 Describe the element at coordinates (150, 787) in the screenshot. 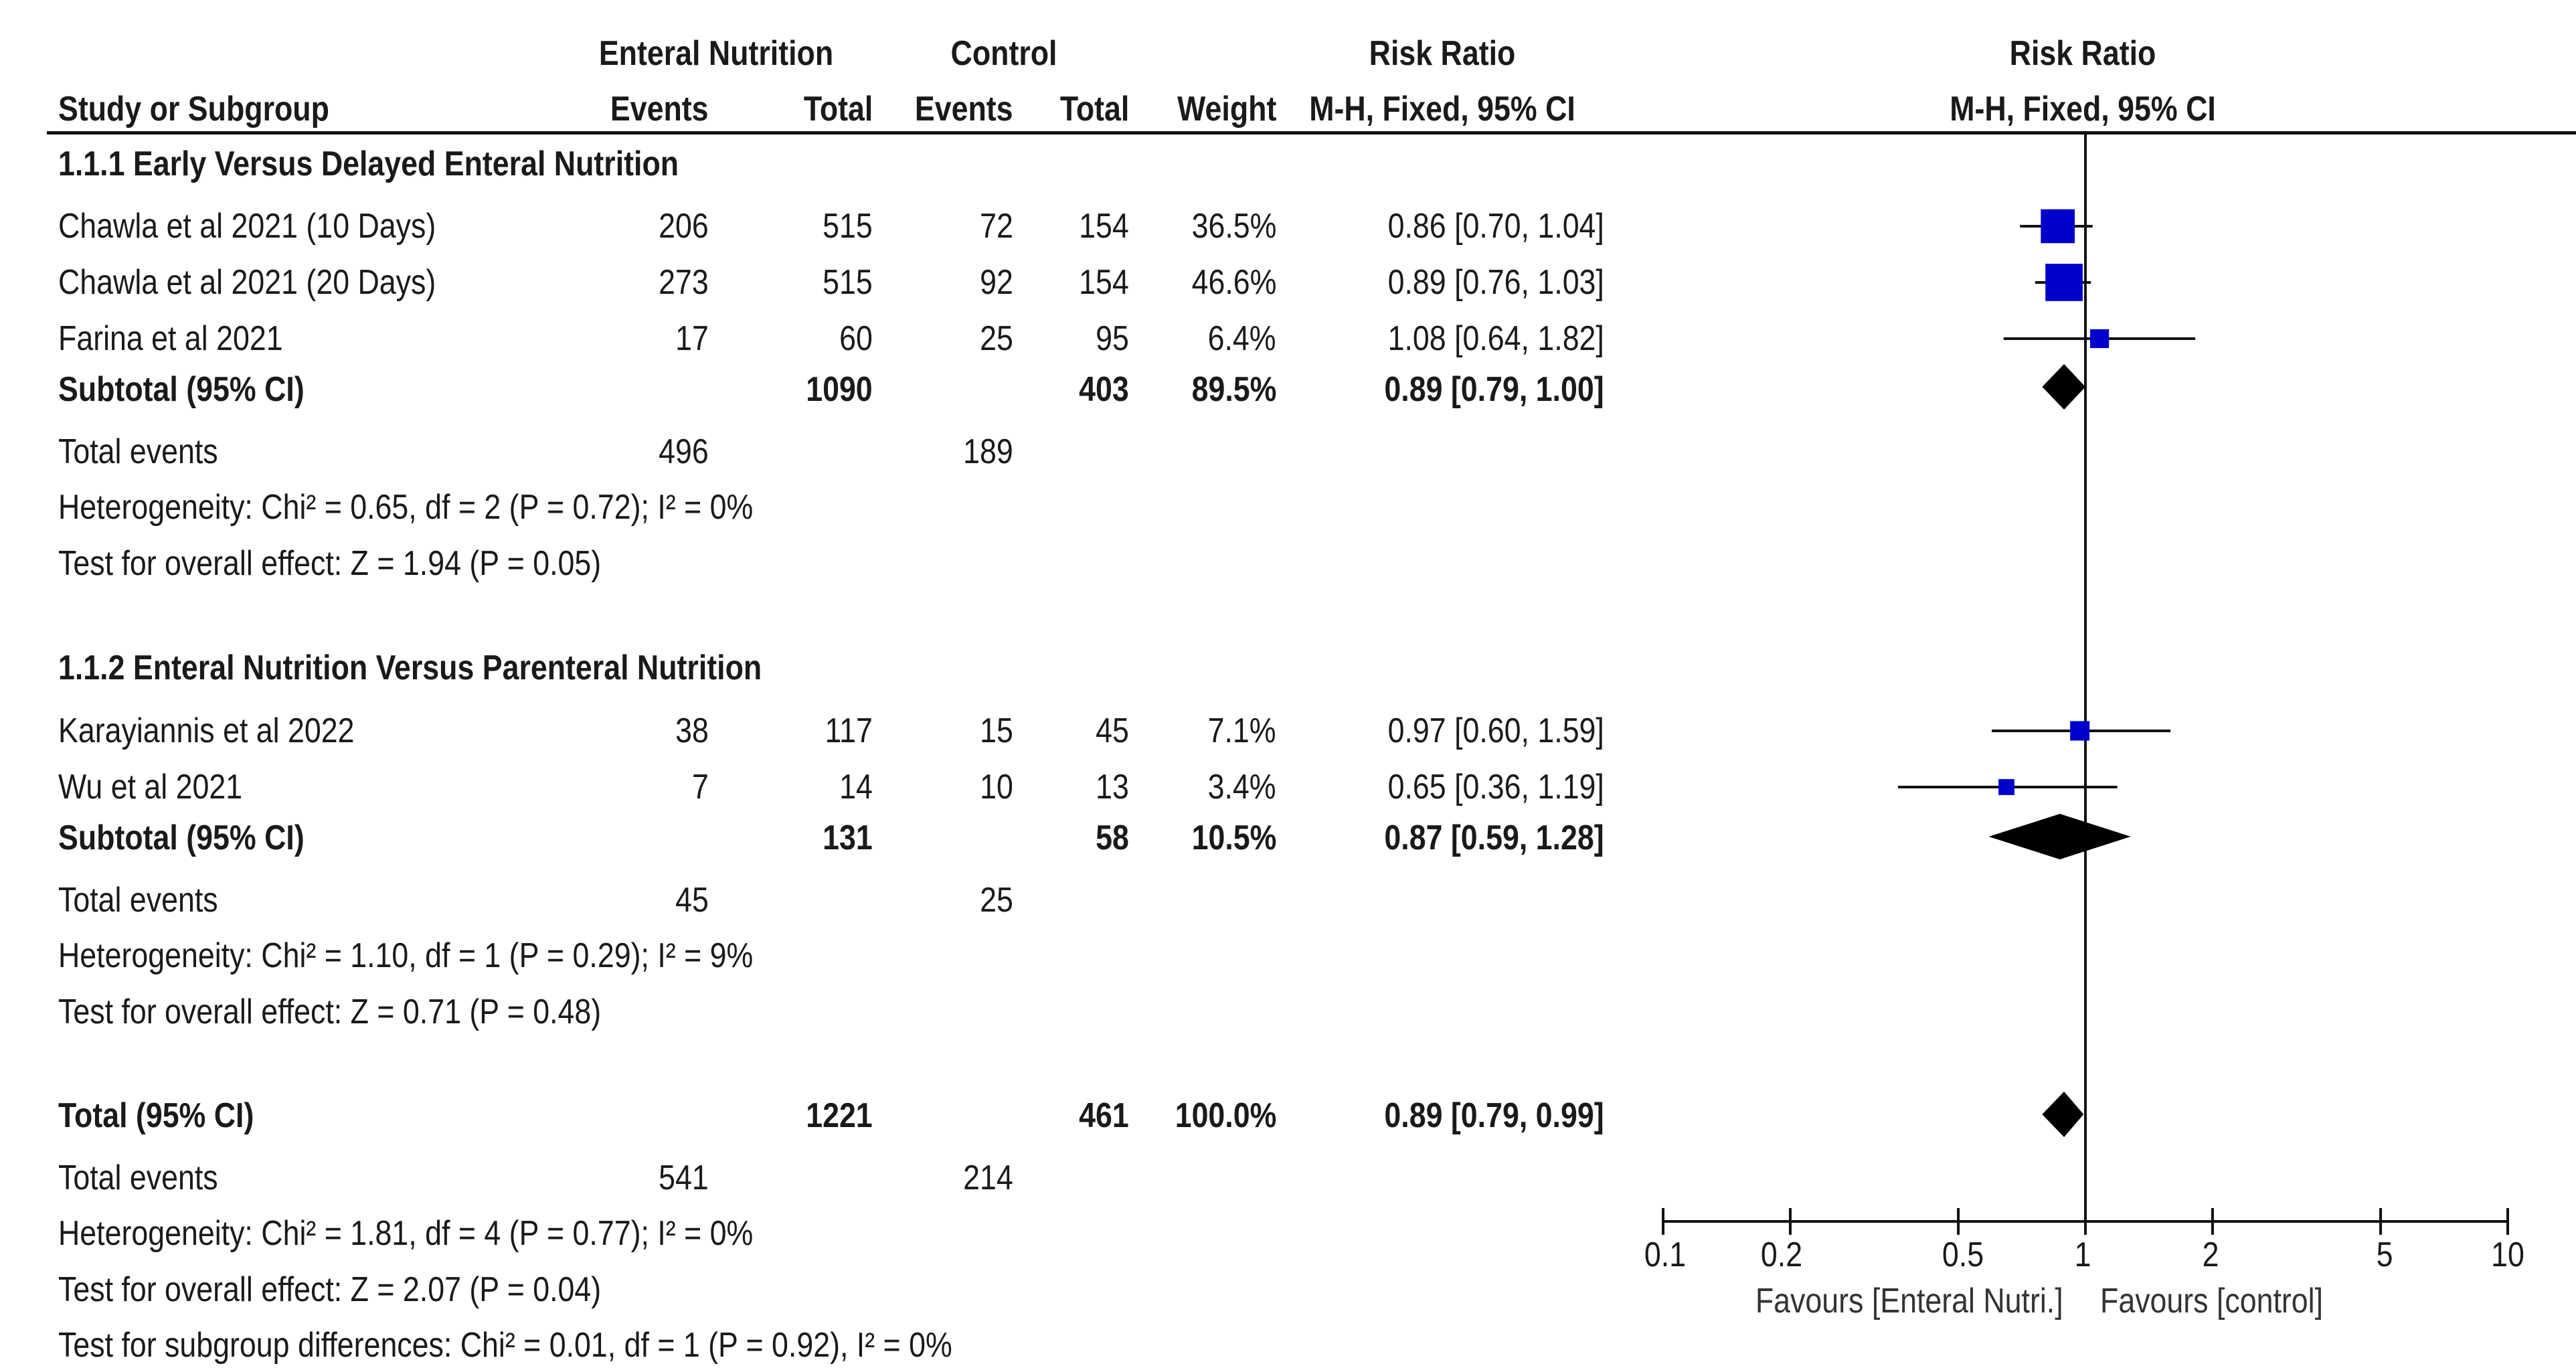

I see `study-name: Wu et al 2021` at that location.